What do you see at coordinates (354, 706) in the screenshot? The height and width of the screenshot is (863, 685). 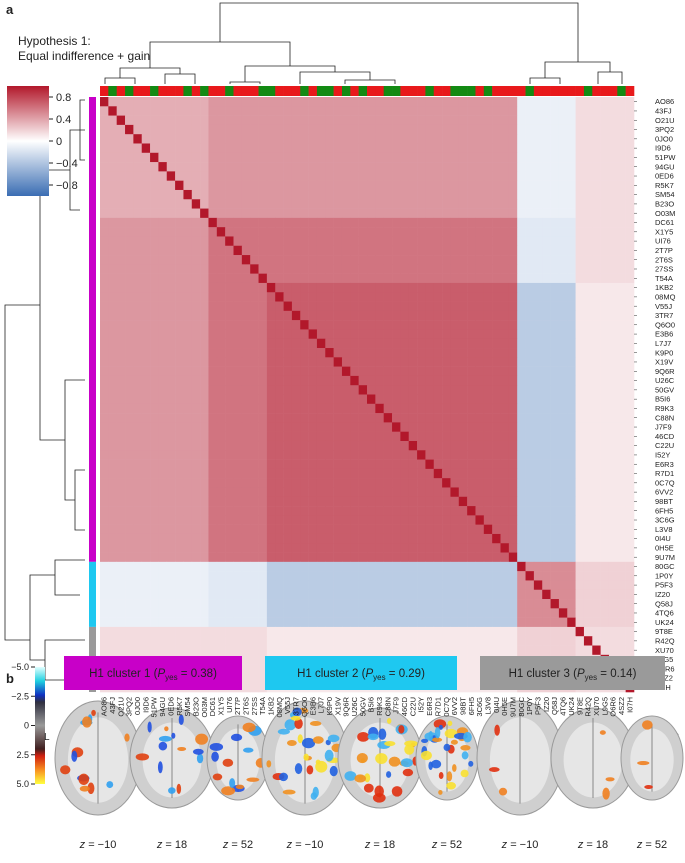 I see `column-label: U26C` at bounding box center [354, 706].